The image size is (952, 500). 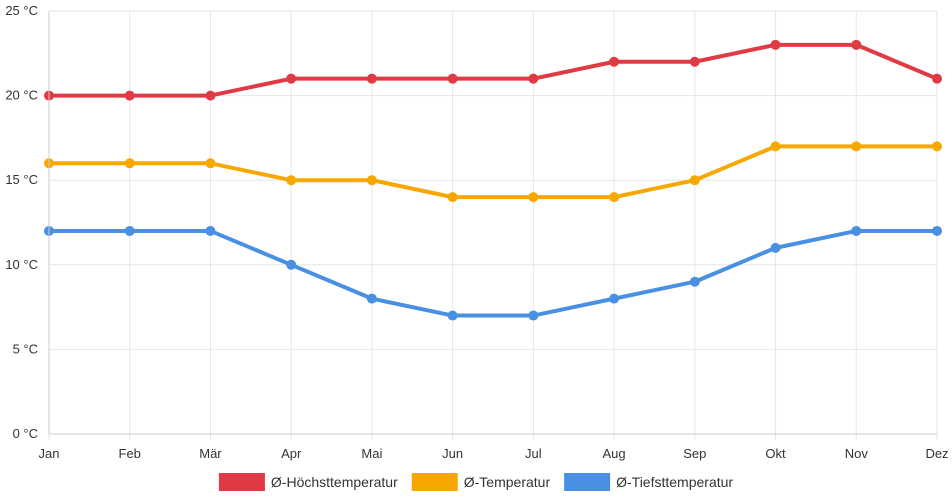 I want to click on x-tick-label: Mär, so click(x=210, y=453).